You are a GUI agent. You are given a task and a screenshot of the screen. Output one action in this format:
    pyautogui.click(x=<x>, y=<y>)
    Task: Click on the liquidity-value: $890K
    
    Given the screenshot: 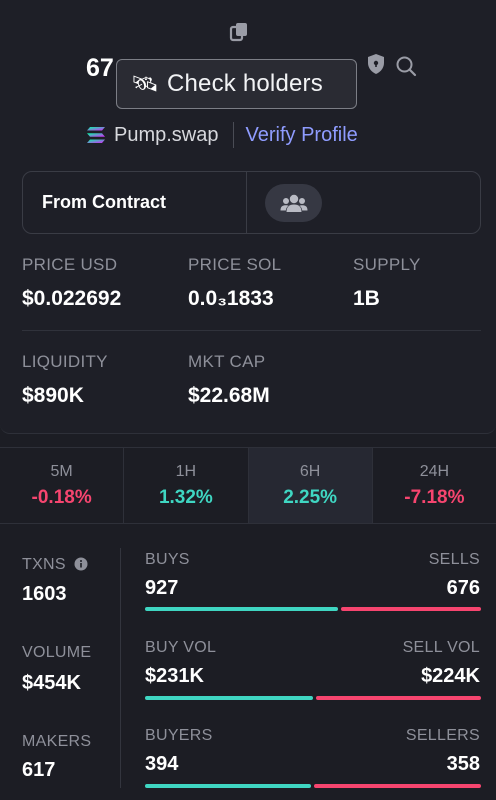 What is the action you would take?
    pyautogui.click(x=53, y=395)
    